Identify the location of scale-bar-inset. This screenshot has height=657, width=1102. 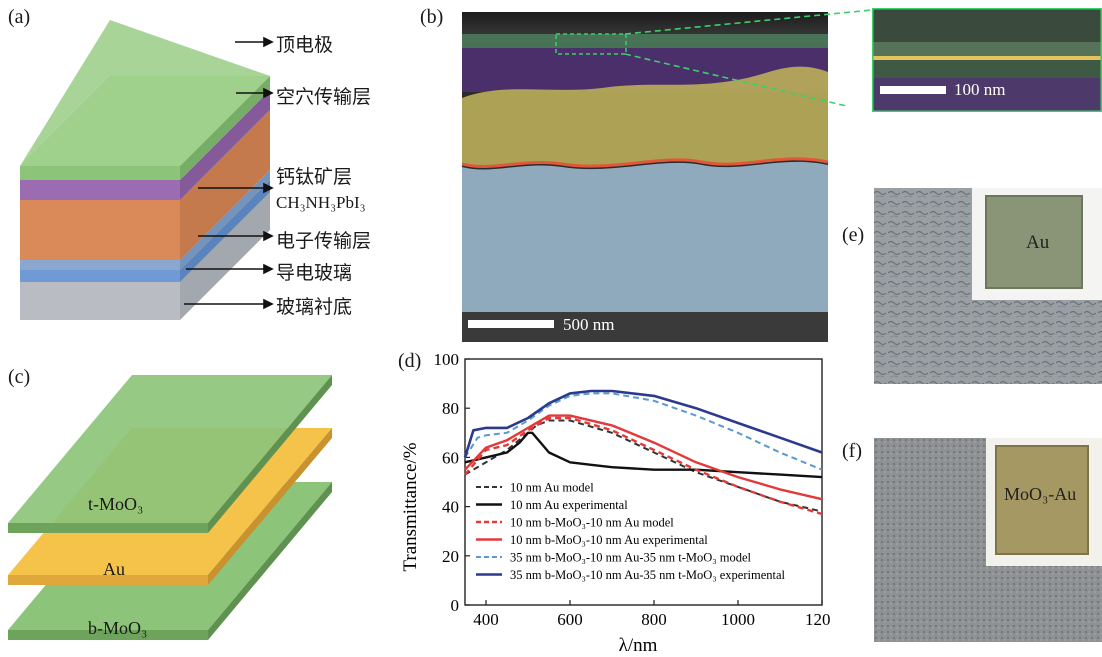
(913, 90).